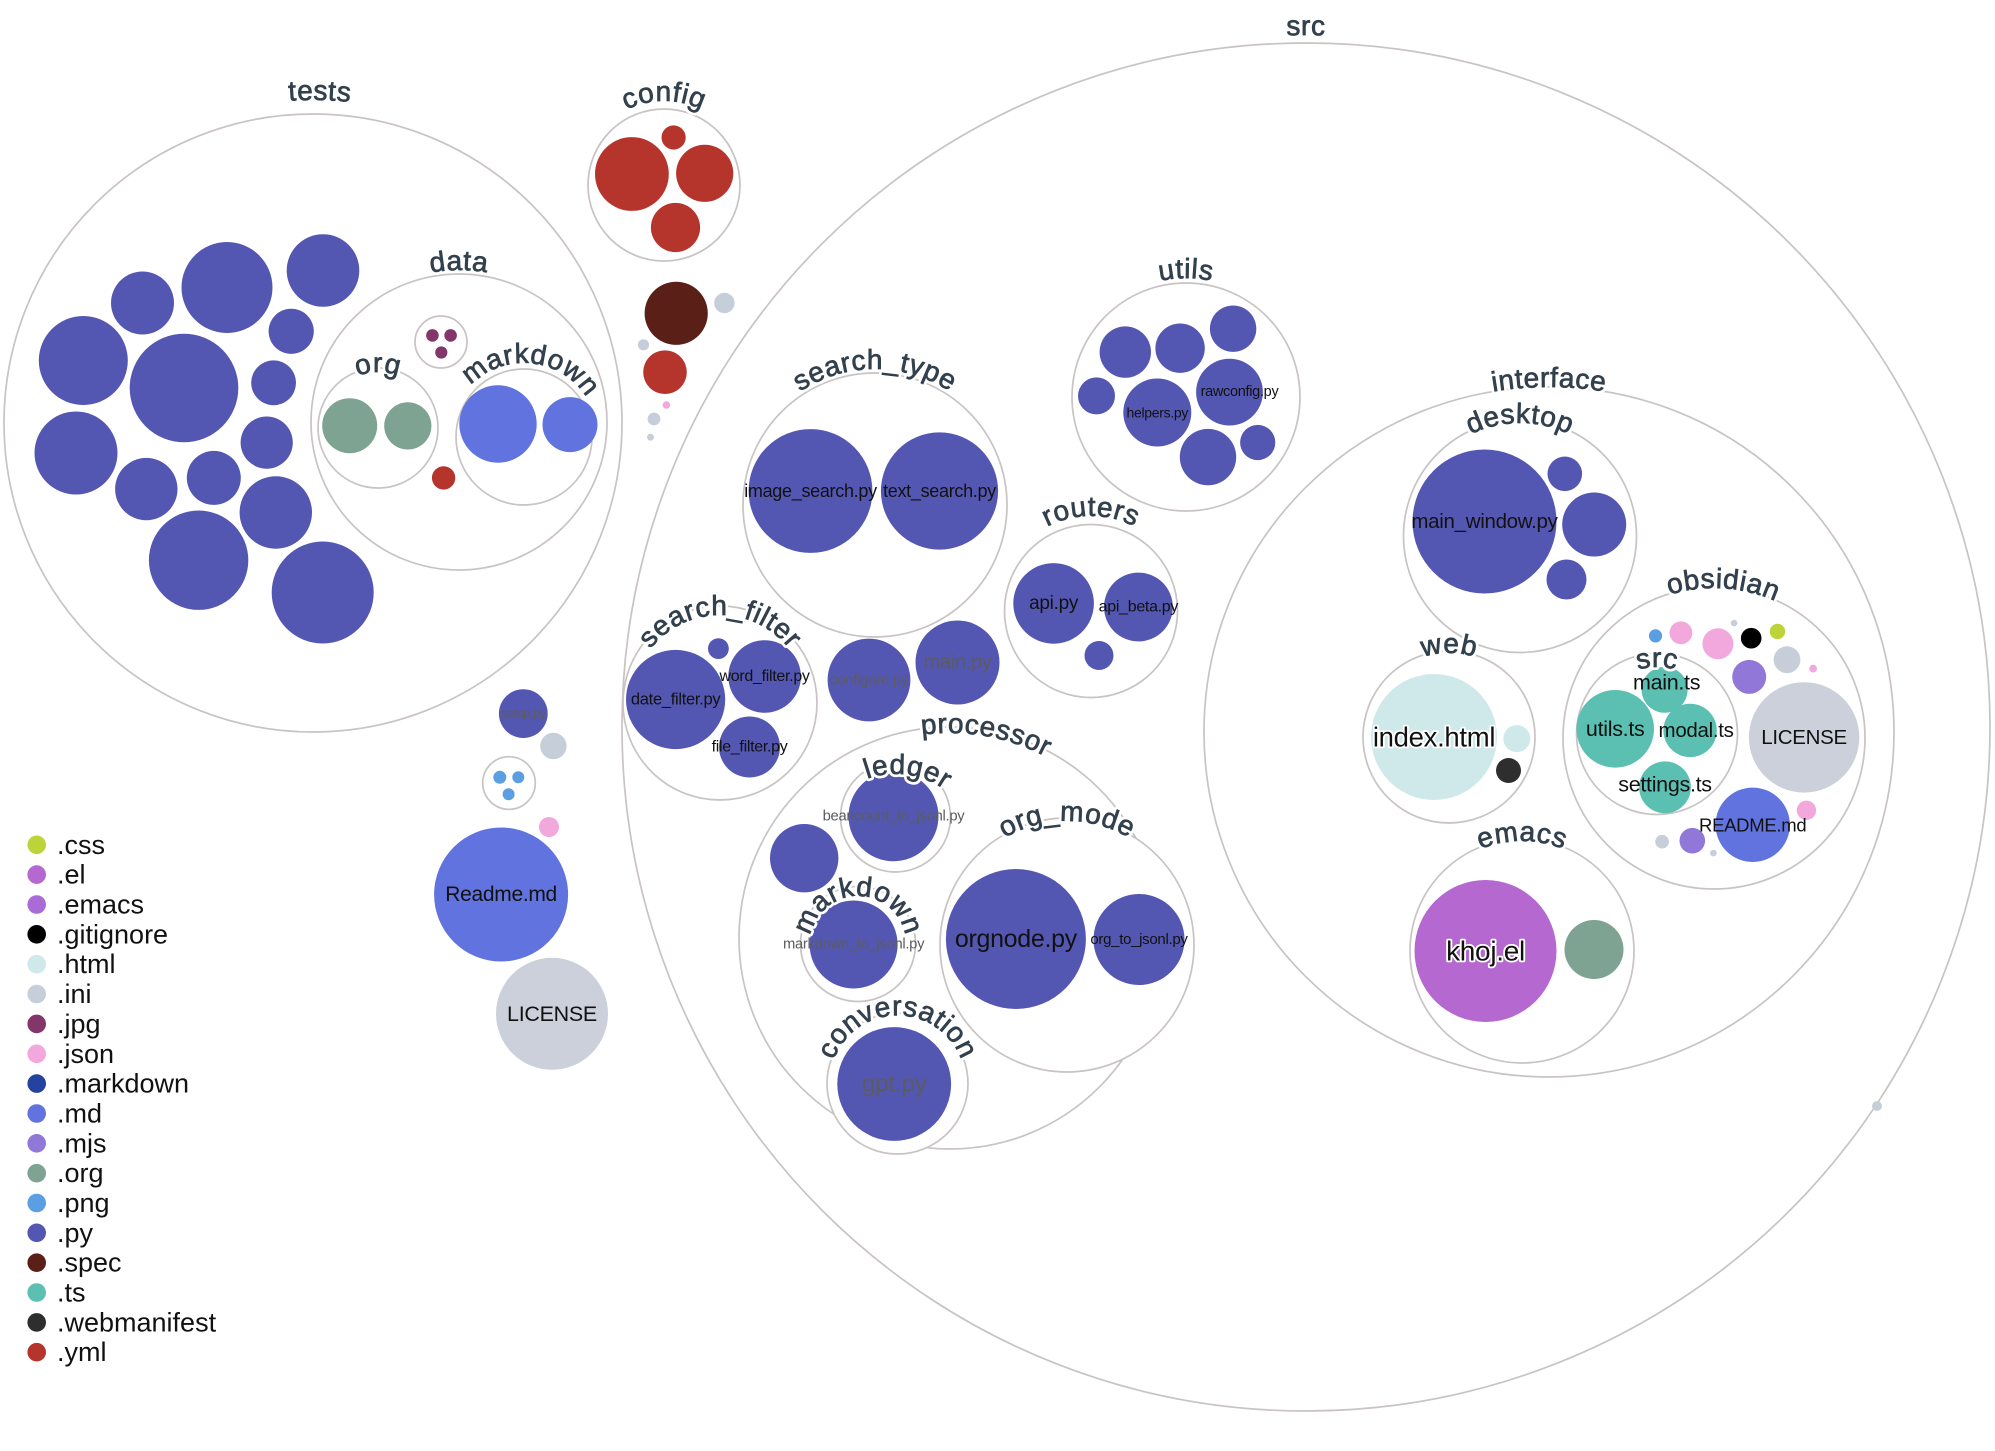  Describe the element at coordinates (1016, 939) in the screenshot. I see `svg-text: orgnode.py` at that location.